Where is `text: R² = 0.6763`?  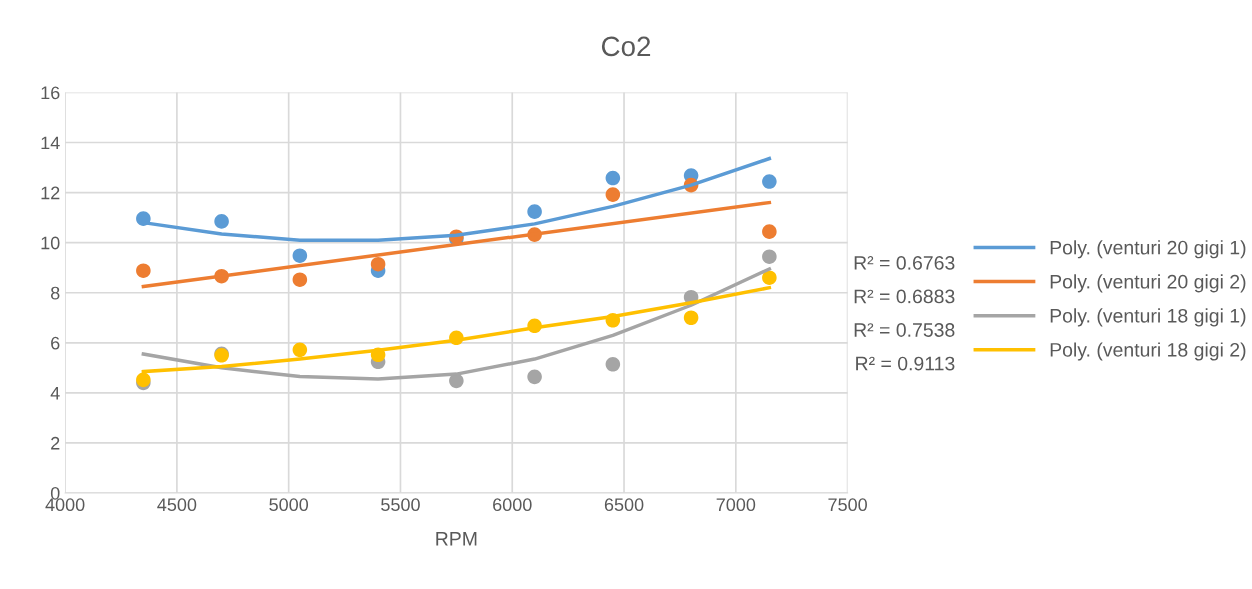
text: R² = 0.6763 is located at coordinates (904, 263).